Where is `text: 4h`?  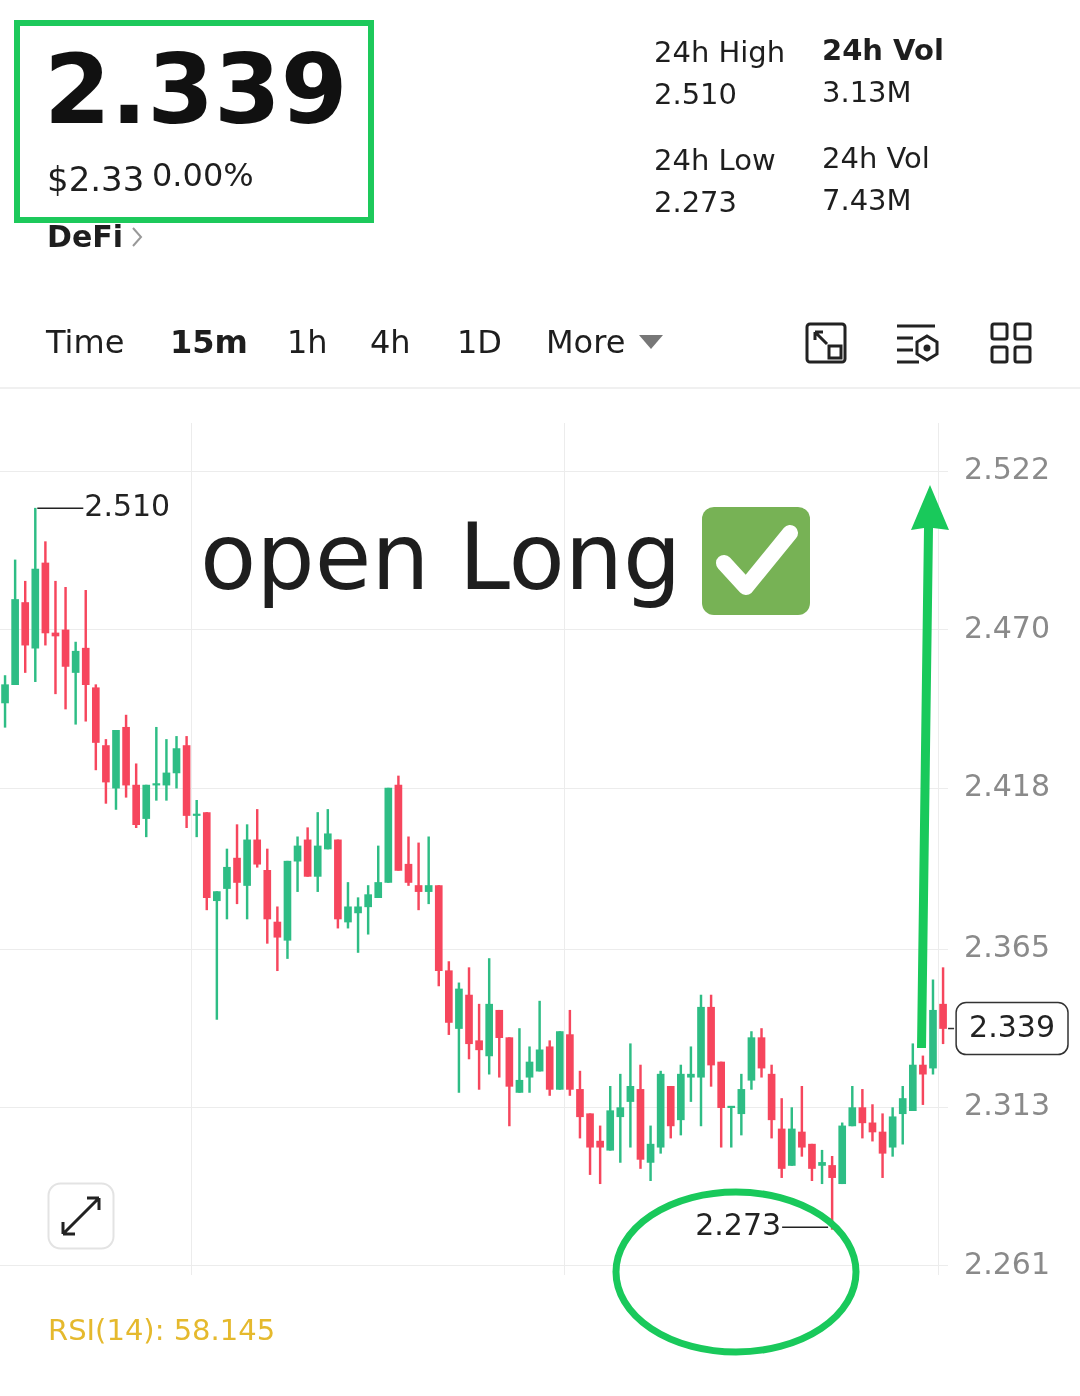
text: 4h is located at coordinates (390, 342).